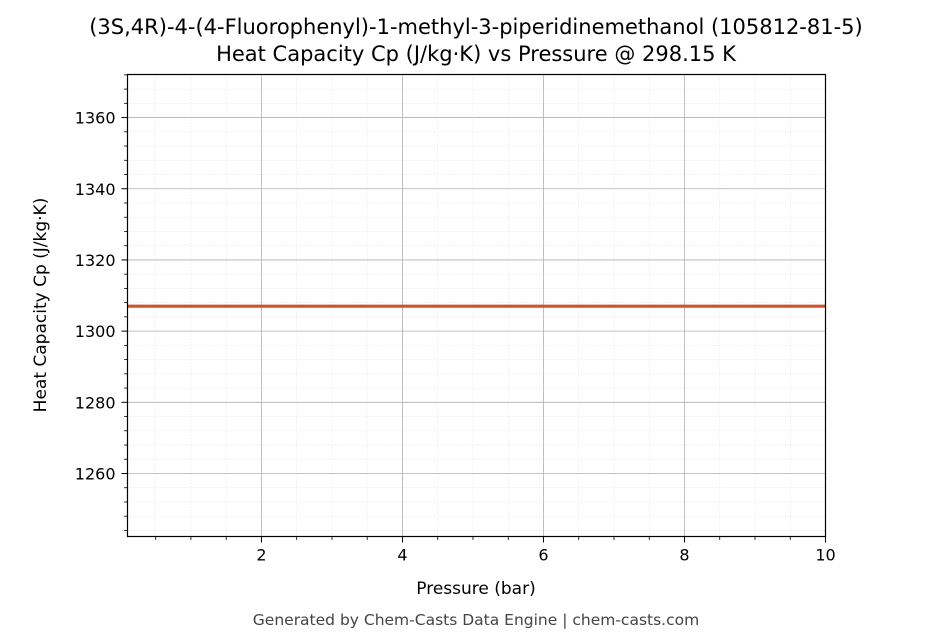 Image resolution: width=952 pixels, height=644 pixels. Describe the element at coordinates (95, 474) in the screenshot. I see `y-tick-label: 1260` at that location.